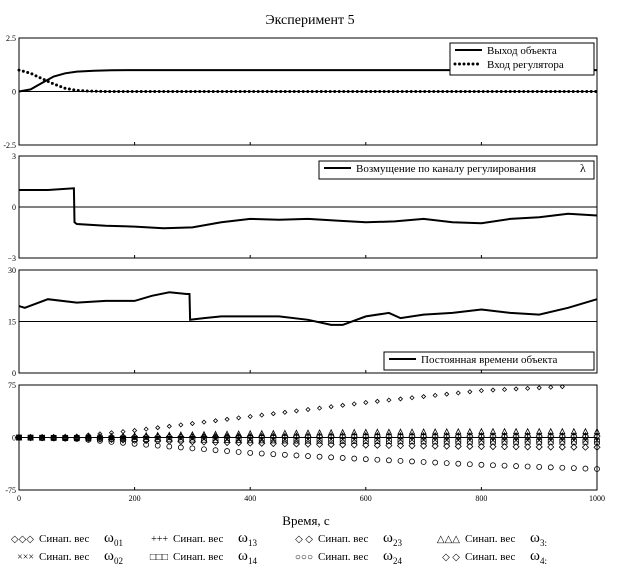  What do you see at coordinates (198, 557) in the screenshot?
I see `legend-label: Синап. вес` at bounding box center [198, 557].